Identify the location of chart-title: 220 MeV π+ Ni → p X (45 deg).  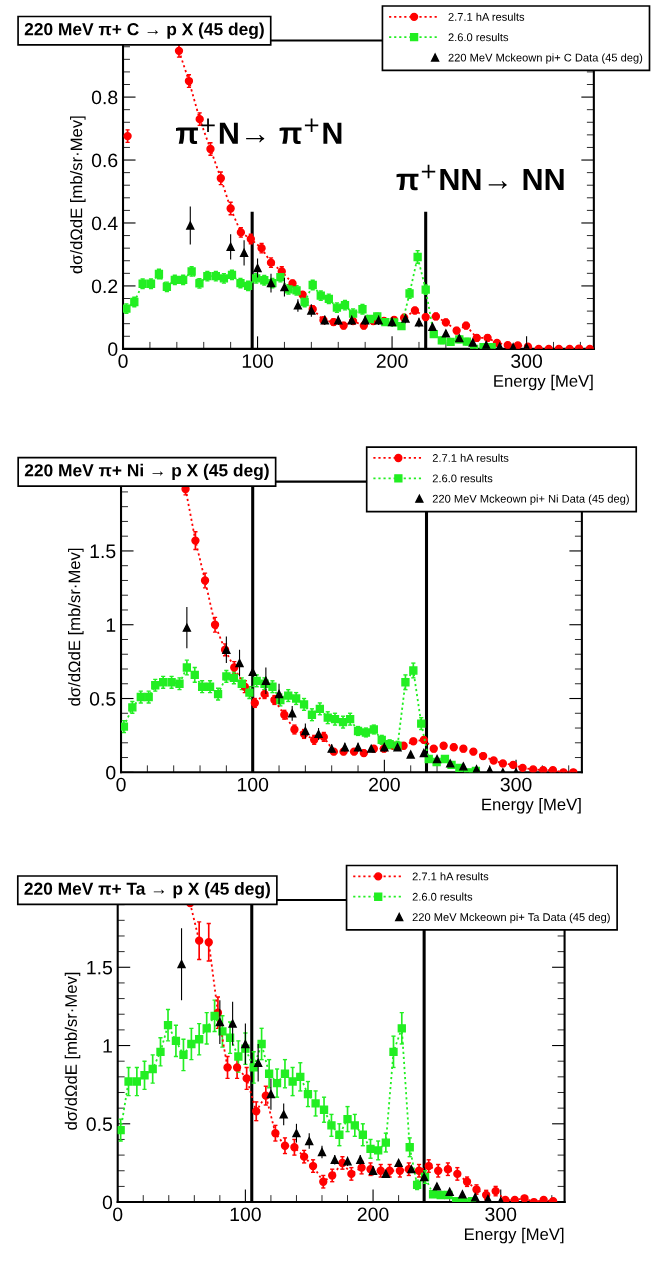
(146, 471).